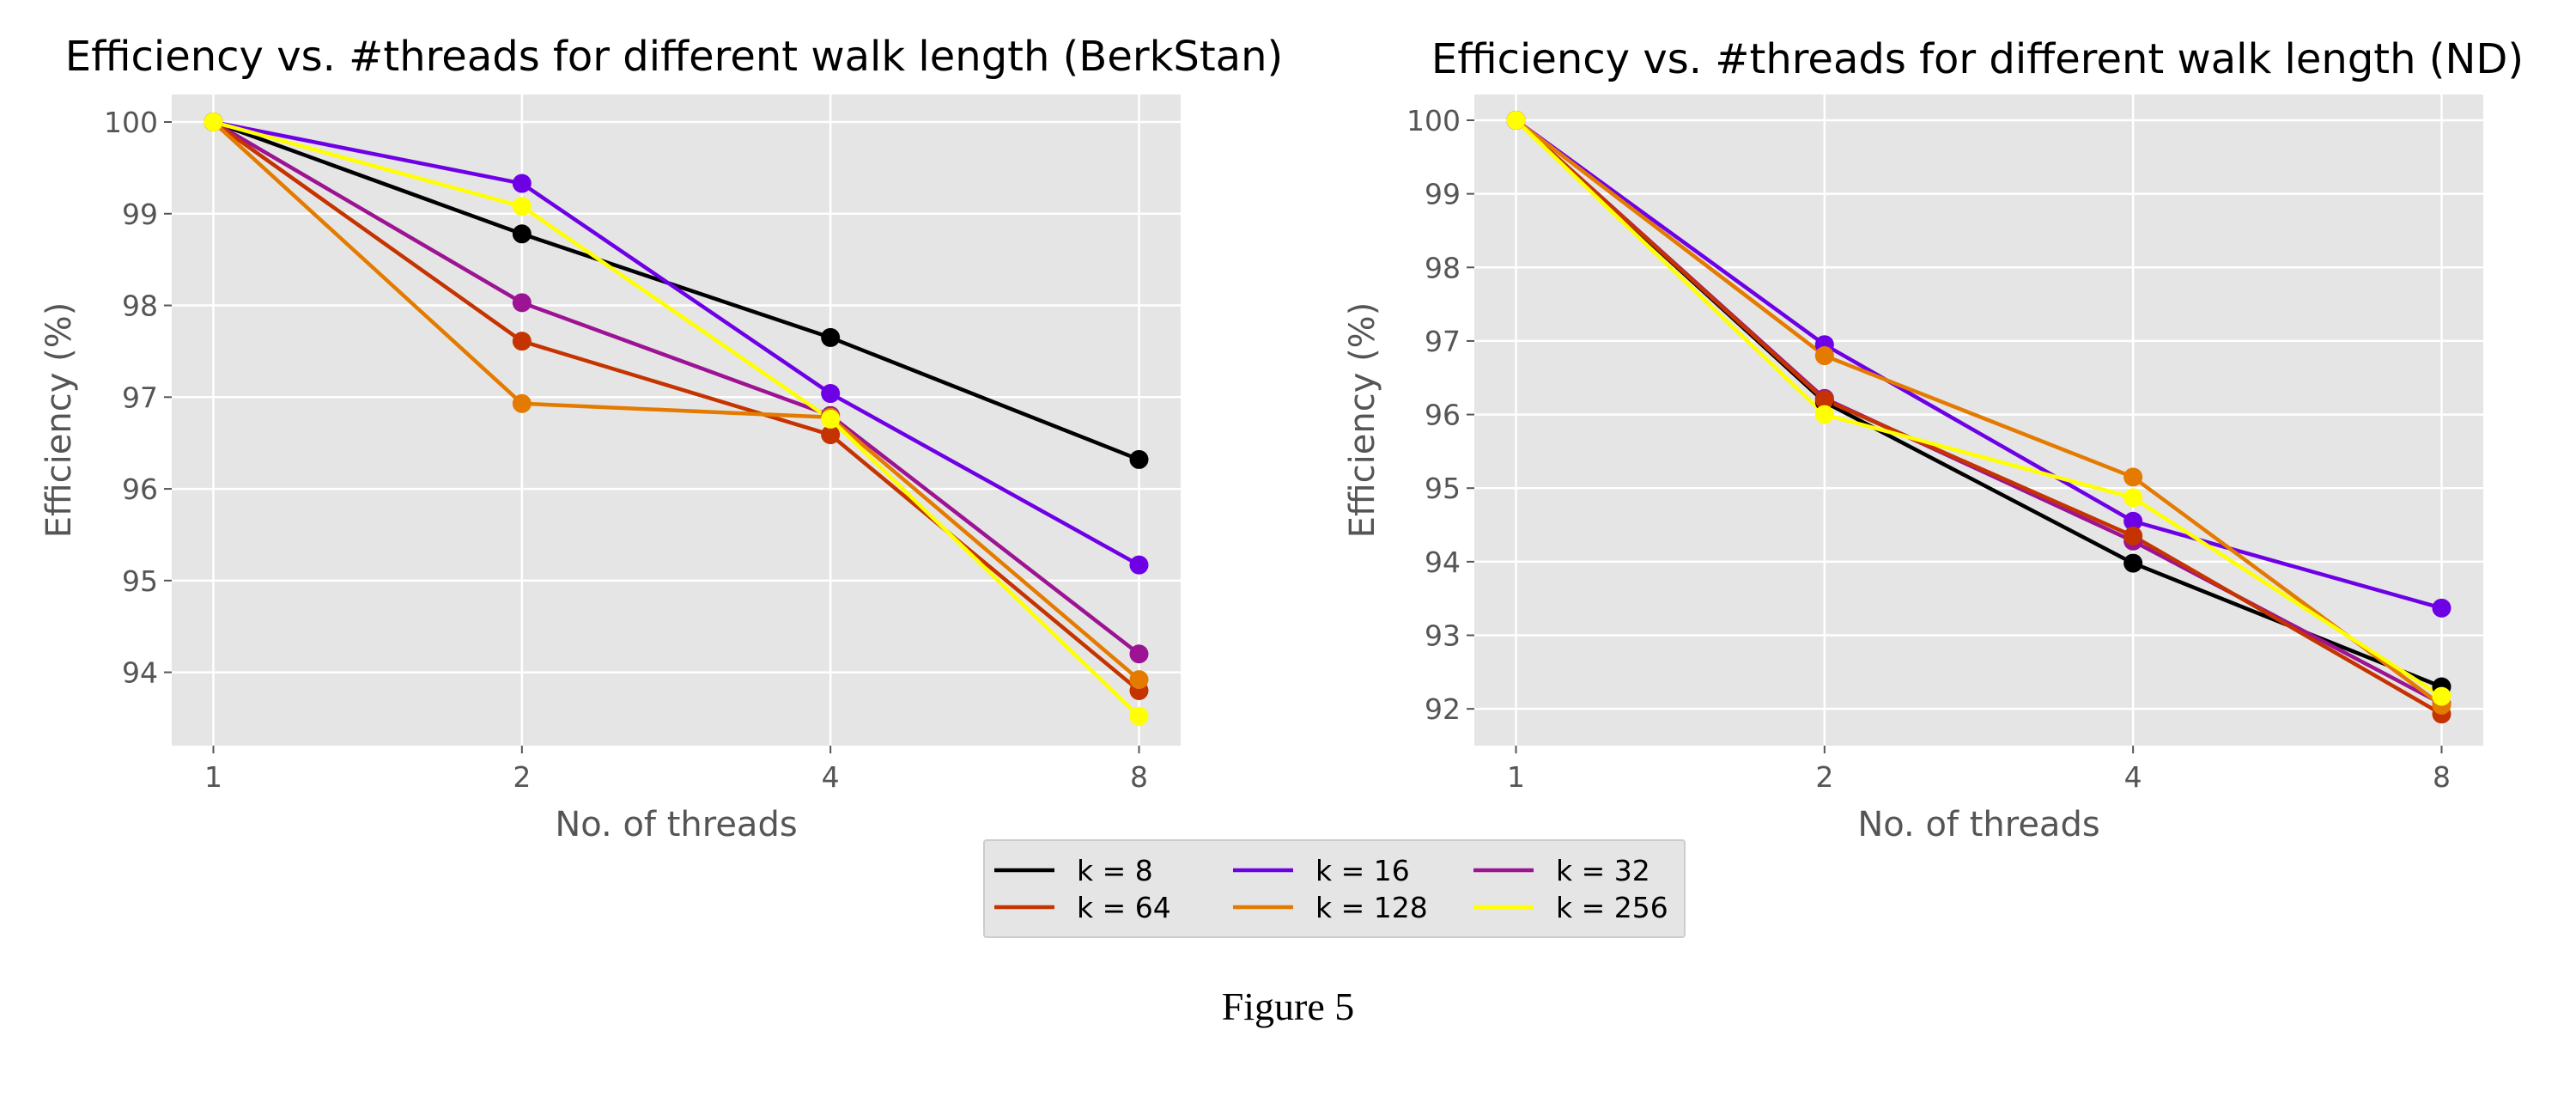 The image size is (2576, 1097). I want to click on legend-item-k-32: k = 32, so click(1561, 871).